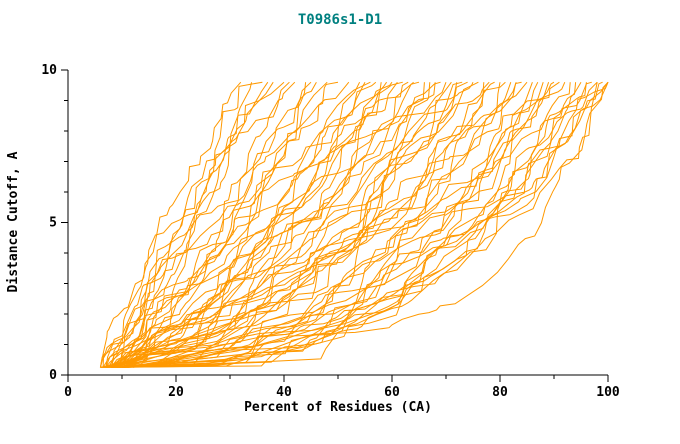 The image size is (680, 444). What do you see at coordinates (392, 392) in the screenshot?
I see `x-tick-label: 60` at bounding box center [392, 392].